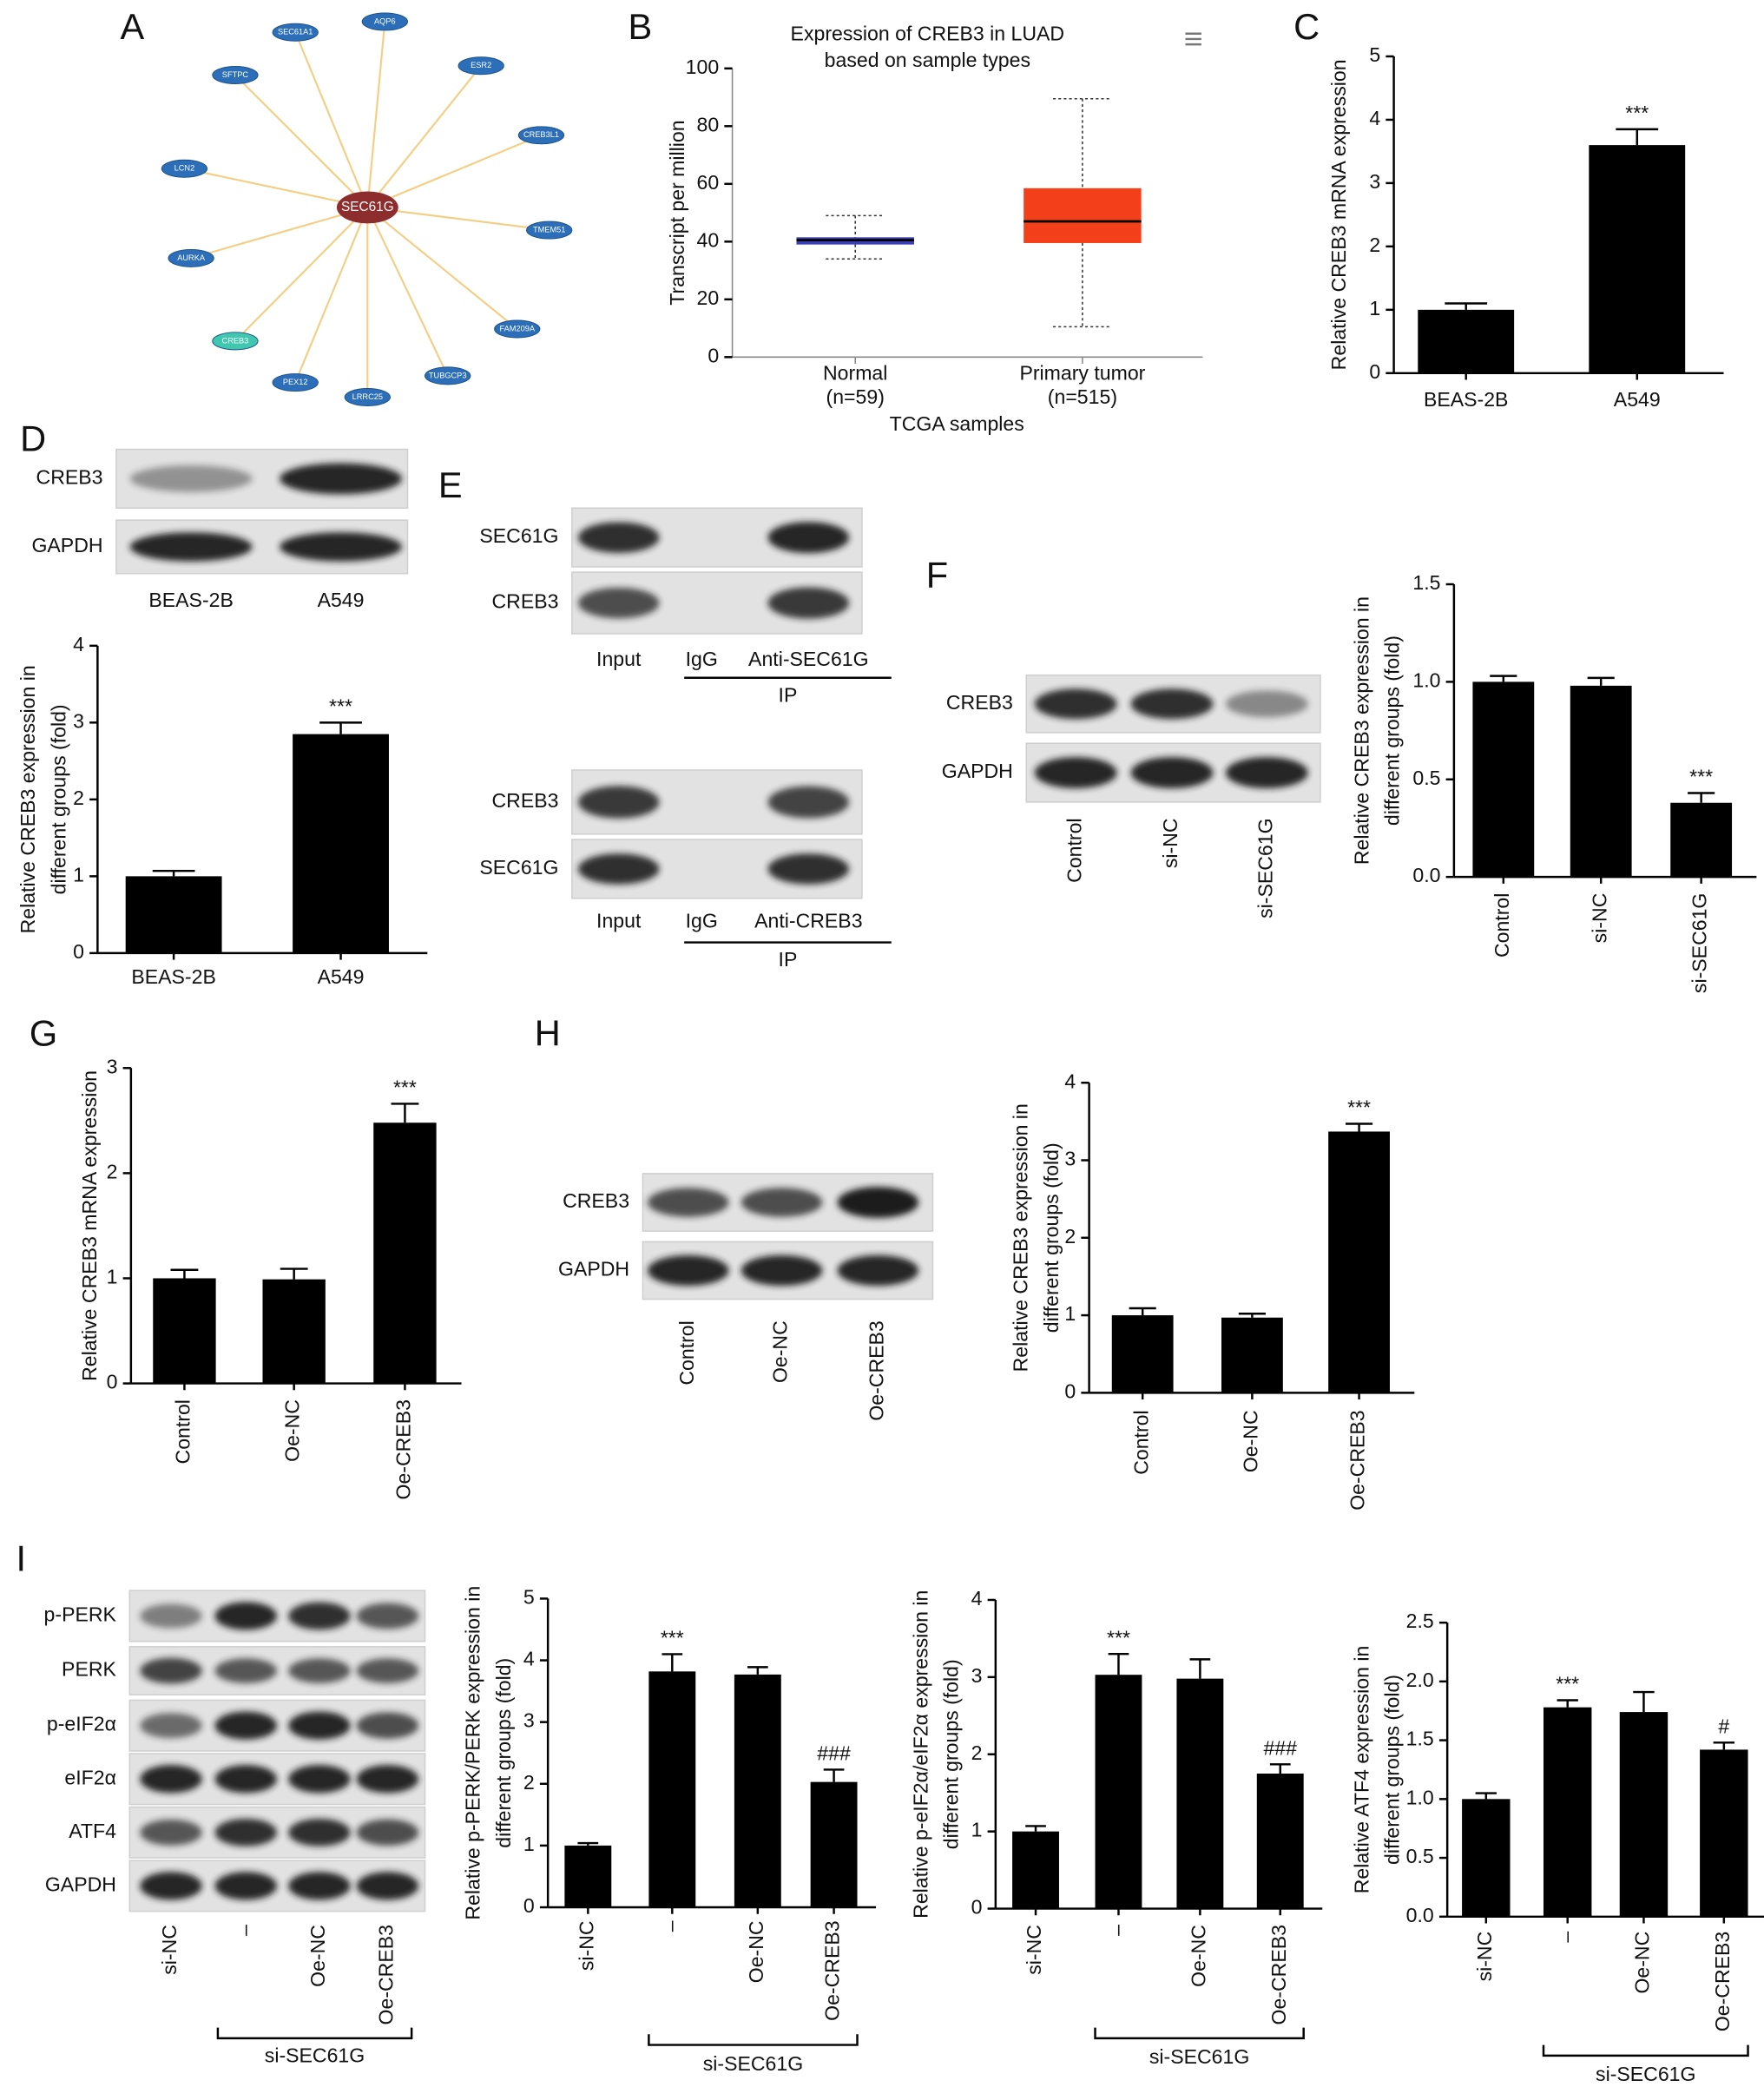 This screenshot has width=1764, height=2100. Describe the element at coordinates (1070, 1081) in the screenshot. I see `y-tick-label: 4` at that location.